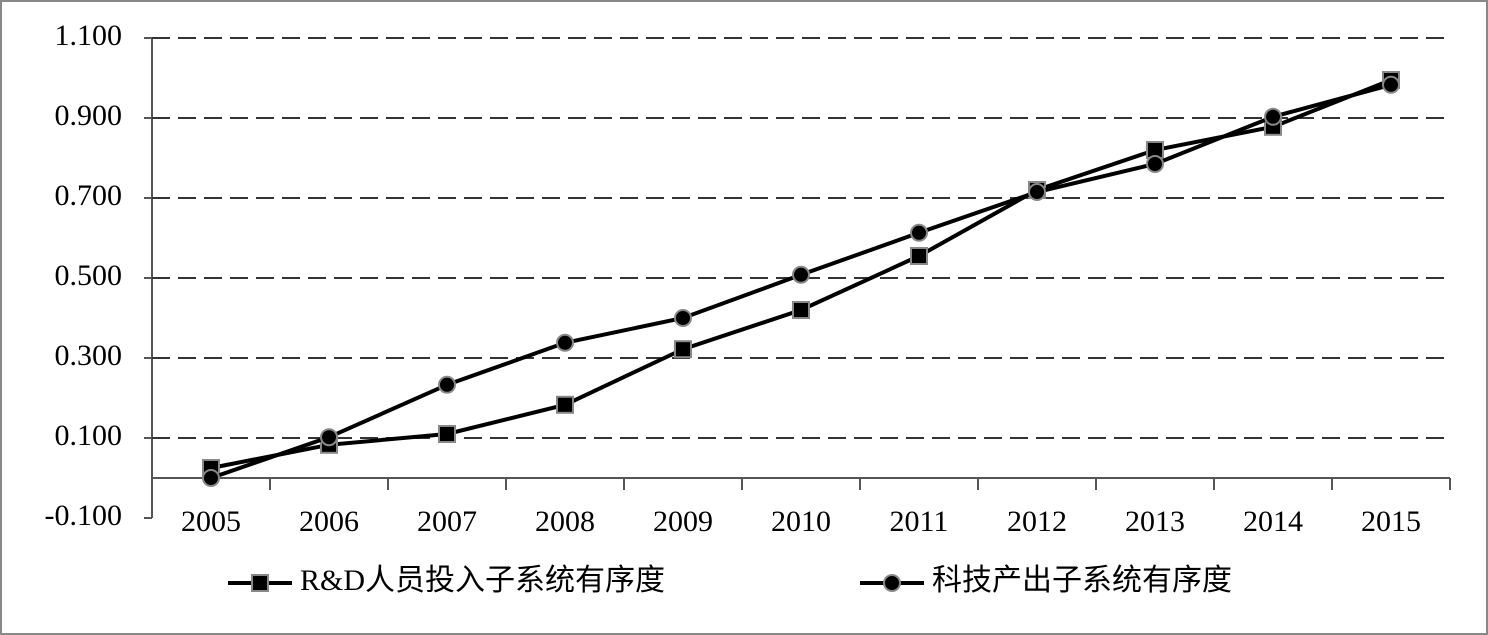 The height and width of the screenshot is (635, 1488). I want to click on x-tick-label: 2011, so click(919, 521).